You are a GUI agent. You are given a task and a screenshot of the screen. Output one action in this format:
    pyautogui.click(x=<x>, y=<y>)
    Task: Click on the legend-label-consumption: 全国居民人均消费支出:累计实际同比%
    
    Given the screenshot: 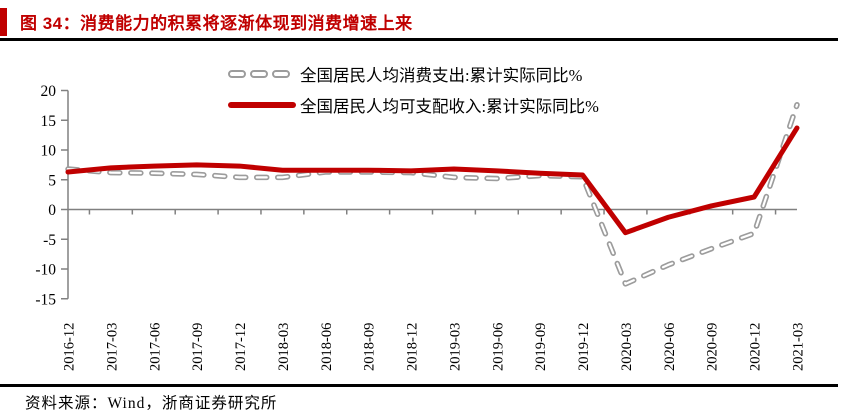 What is the action you would take?
    pyautogui.click(x=441, y=75)
    